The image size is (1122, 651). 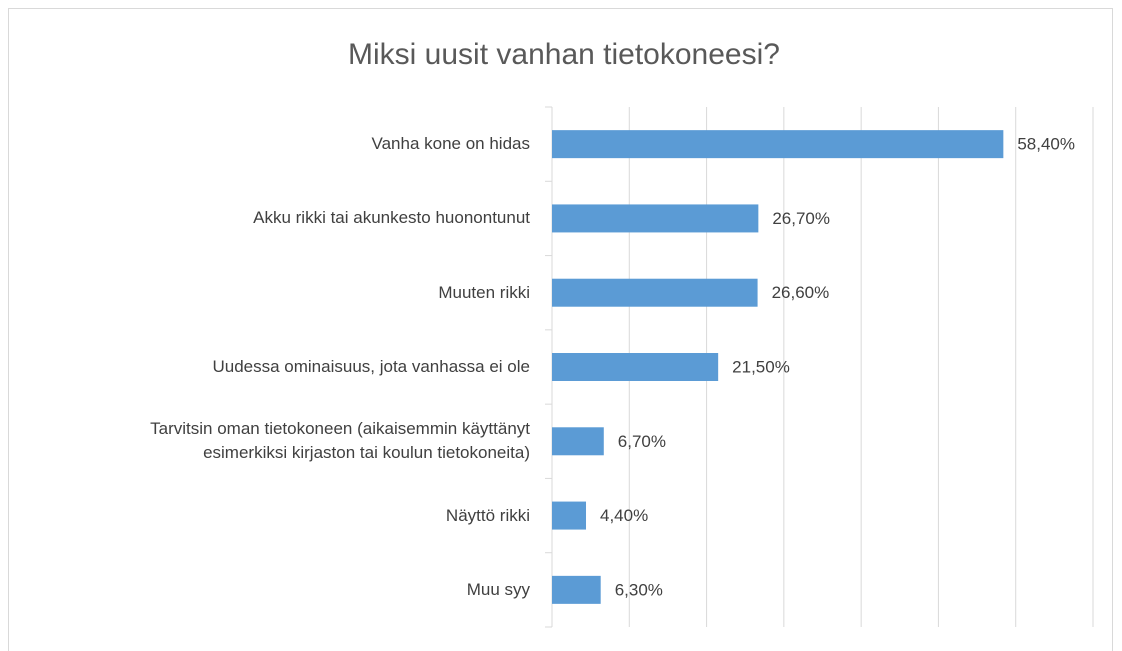 I want to click on category-label: Vanha kone on hidas, so click(x=450, y=144).